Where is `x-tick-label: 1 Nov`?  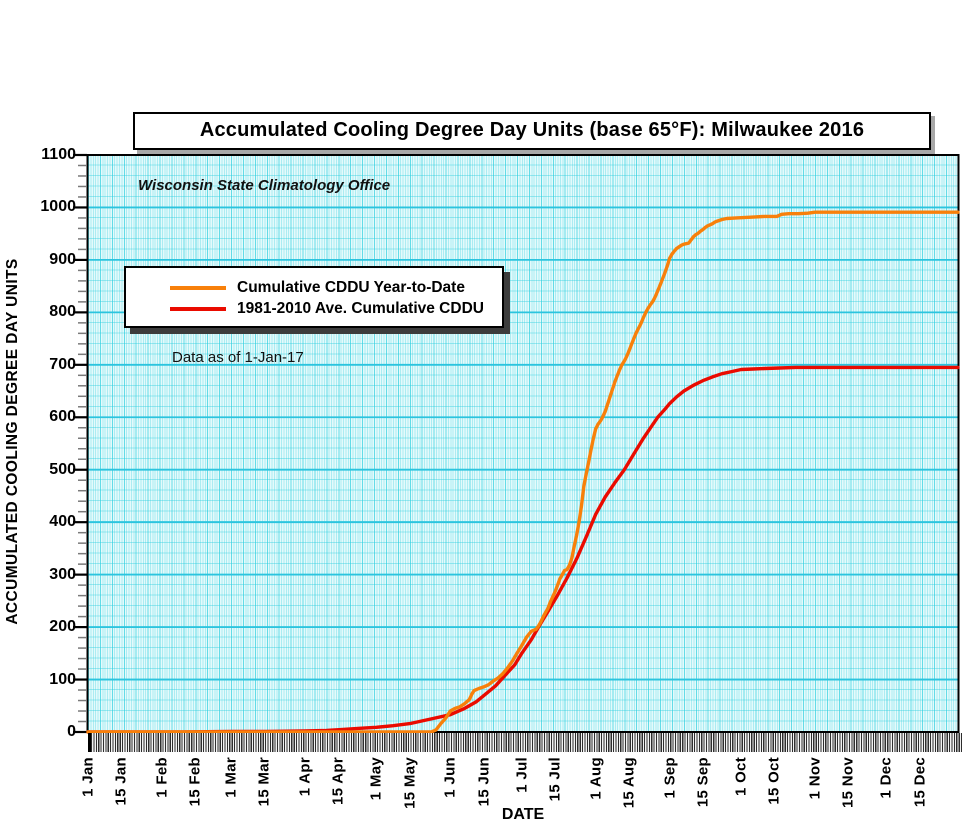 x-tick-label: 1 Nov is located at coordinates (815, 778).